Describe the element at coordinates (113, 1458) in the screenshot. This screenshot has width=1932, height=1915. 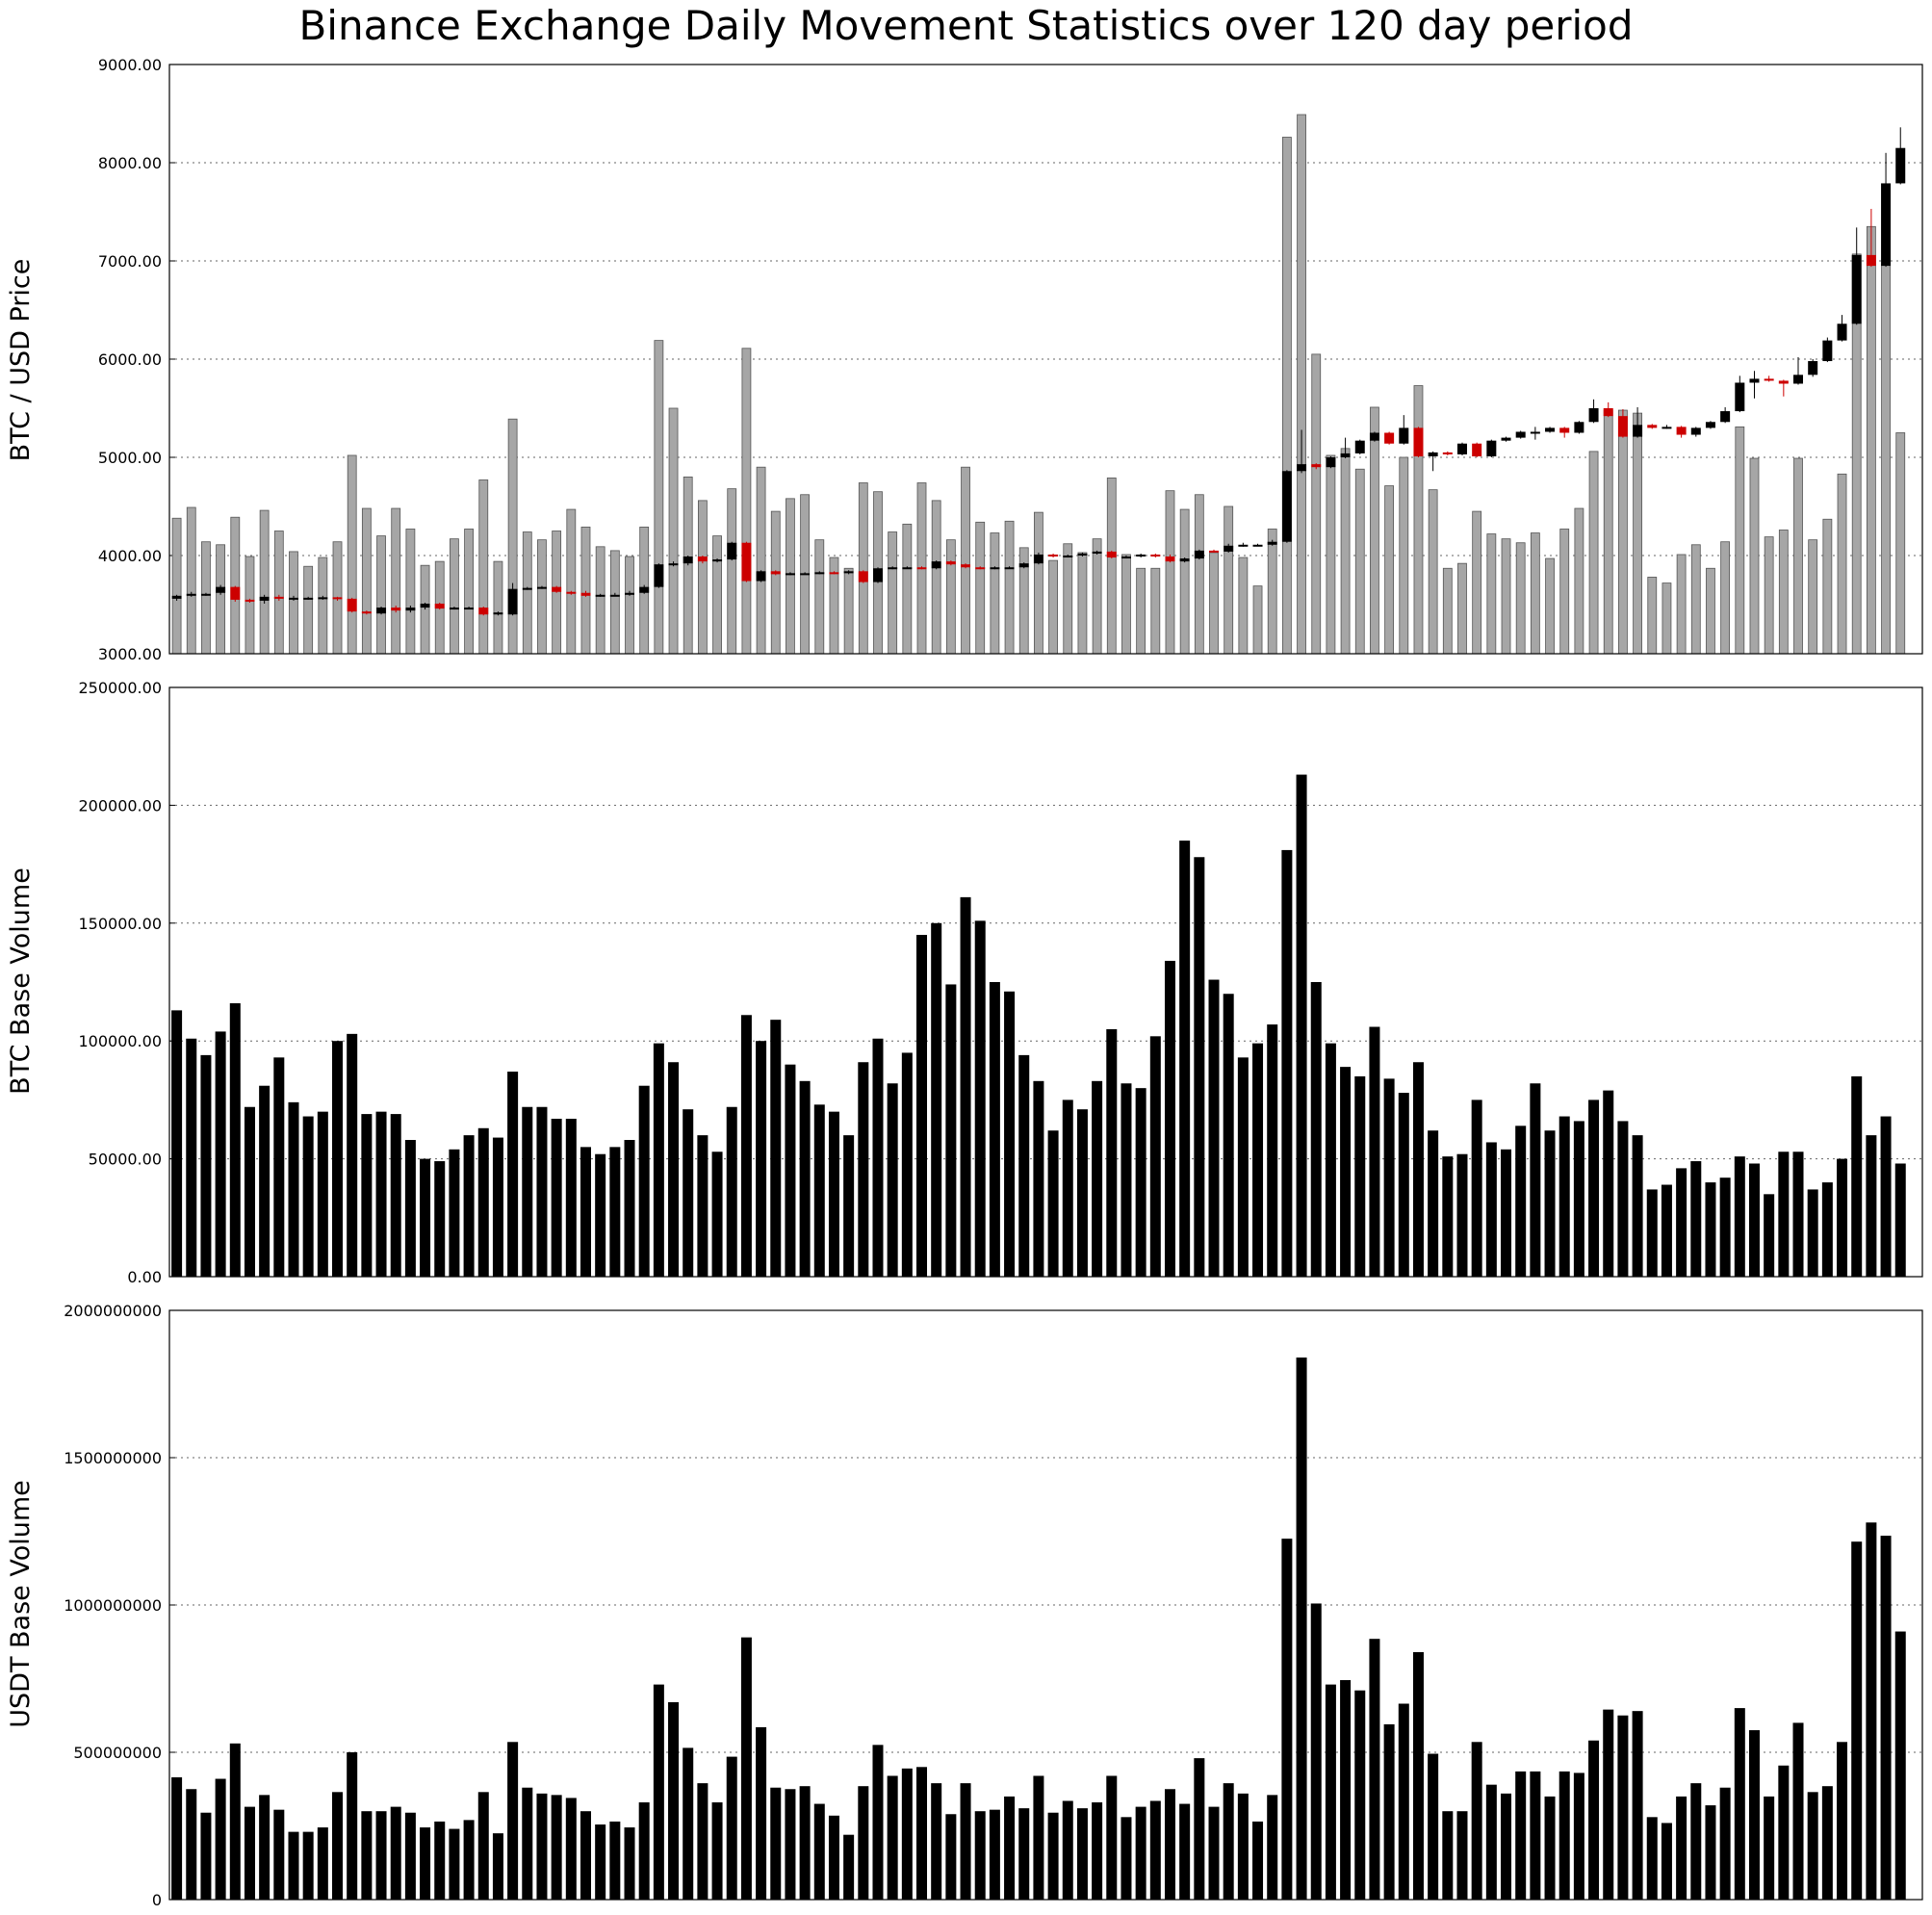
I see `y-tick-label: 1500000000` at that location.